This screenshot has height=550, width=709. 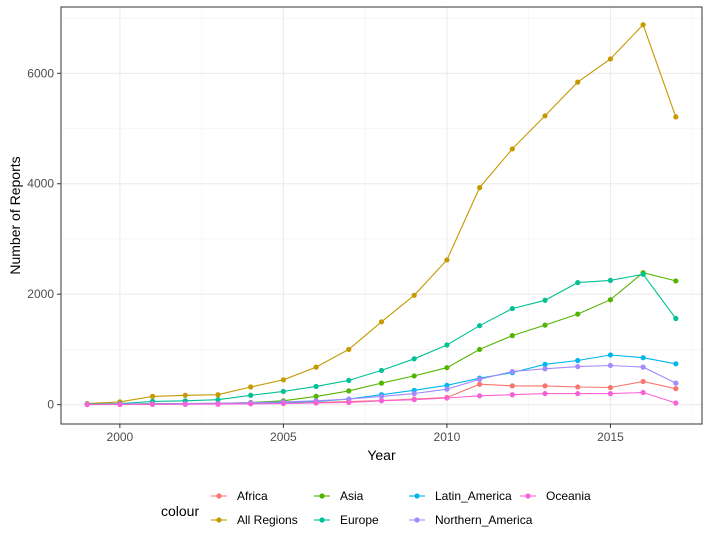 What do you see at coordinates (239, 496) in the screenshot?
I see `legend-item-africa: Africa` at bounding box center [239, 496].